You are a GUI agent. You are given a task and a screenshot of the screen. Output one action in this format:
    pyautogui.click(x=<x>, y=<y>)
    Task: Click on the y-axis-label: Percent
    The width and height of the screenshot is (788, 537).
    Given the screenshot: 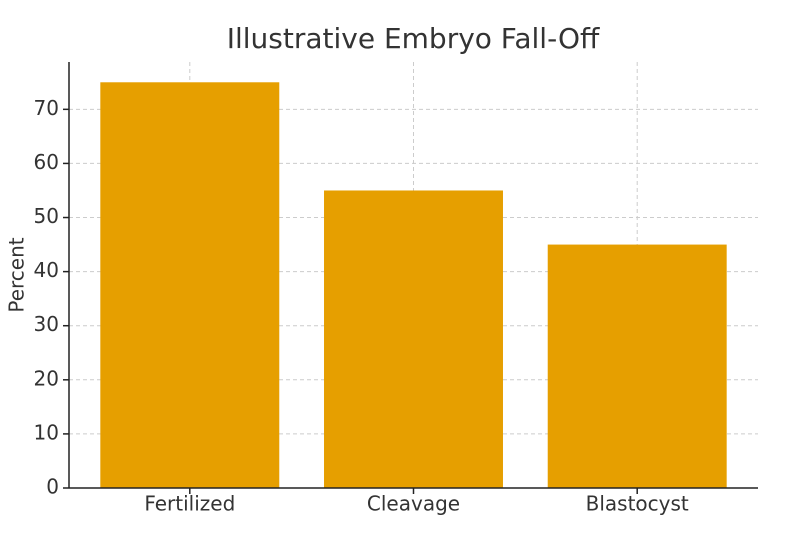 What is the action you would take?
    pyautogui.click(x=17, y=274)
    